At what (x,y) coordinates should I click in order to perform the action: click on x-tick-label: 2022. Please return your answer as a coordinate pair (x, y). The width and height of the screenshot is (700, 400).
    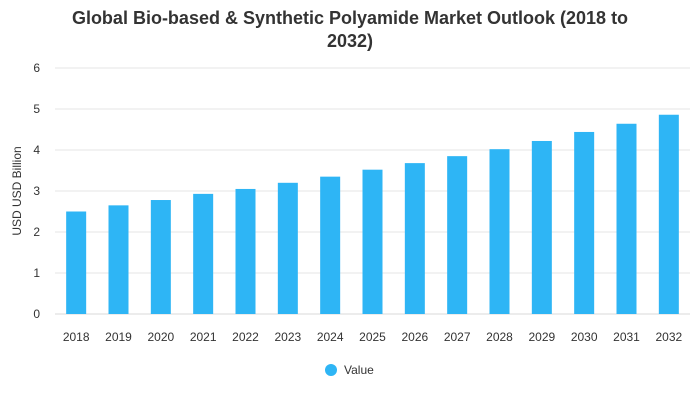
    Looking at the image, I should click on (245, 337).